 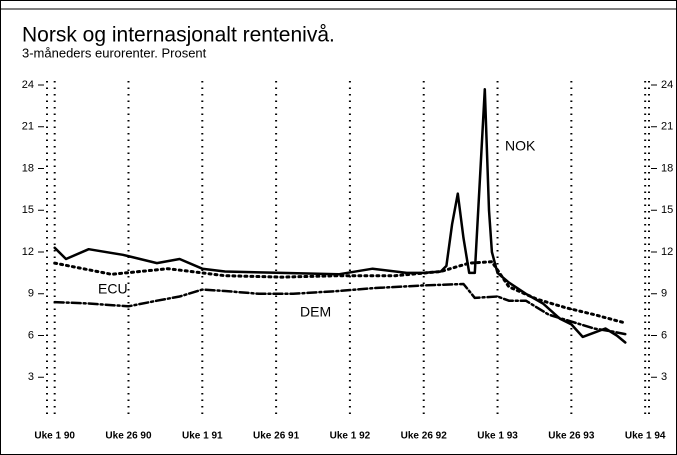 What do you see at coordinates (667, 210) in the screenshot?
I see `y2-tick-label: 15` at bounding box center [667, 210].